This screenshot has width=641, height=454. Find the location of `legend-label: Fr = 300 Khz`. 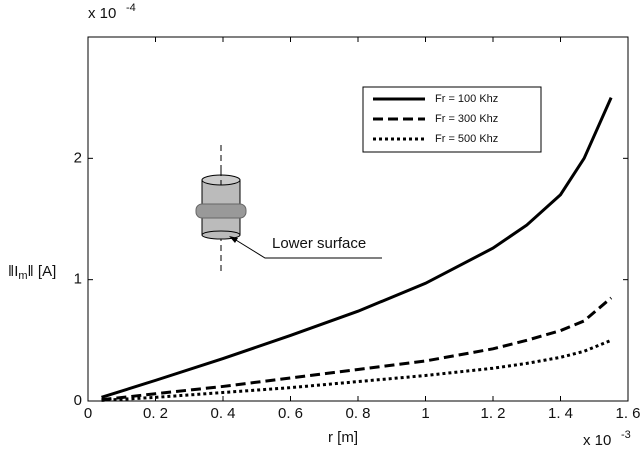

legend-label: Fr = 300 Khz is located at coordinates (466, 119).